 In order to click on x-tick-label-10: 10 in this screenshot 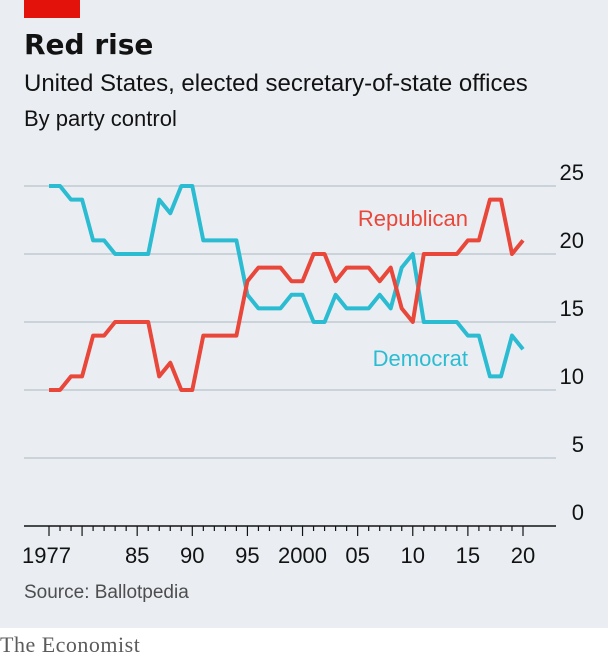, I will do `click(413, 555)`.